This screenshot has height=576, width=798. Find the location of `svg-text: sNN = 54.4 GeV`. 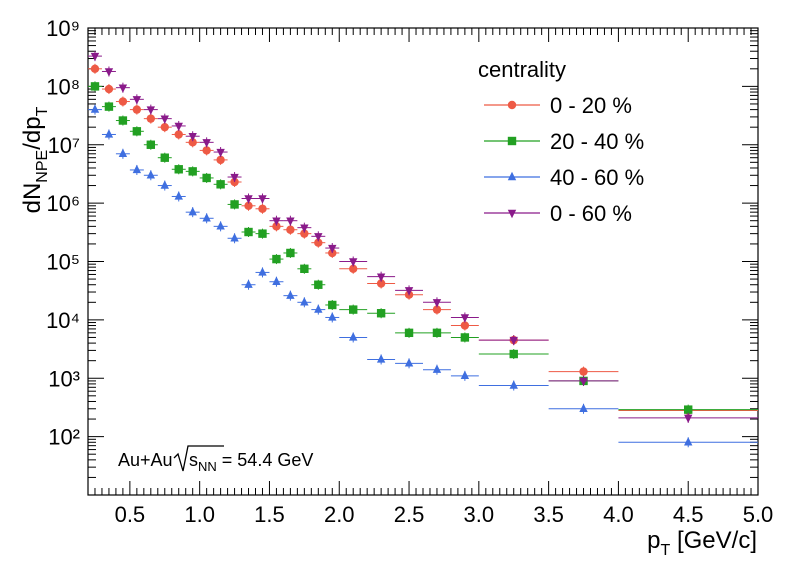

svg-text: sNN = 54.4 GeV is located at coordinates (251, 462).